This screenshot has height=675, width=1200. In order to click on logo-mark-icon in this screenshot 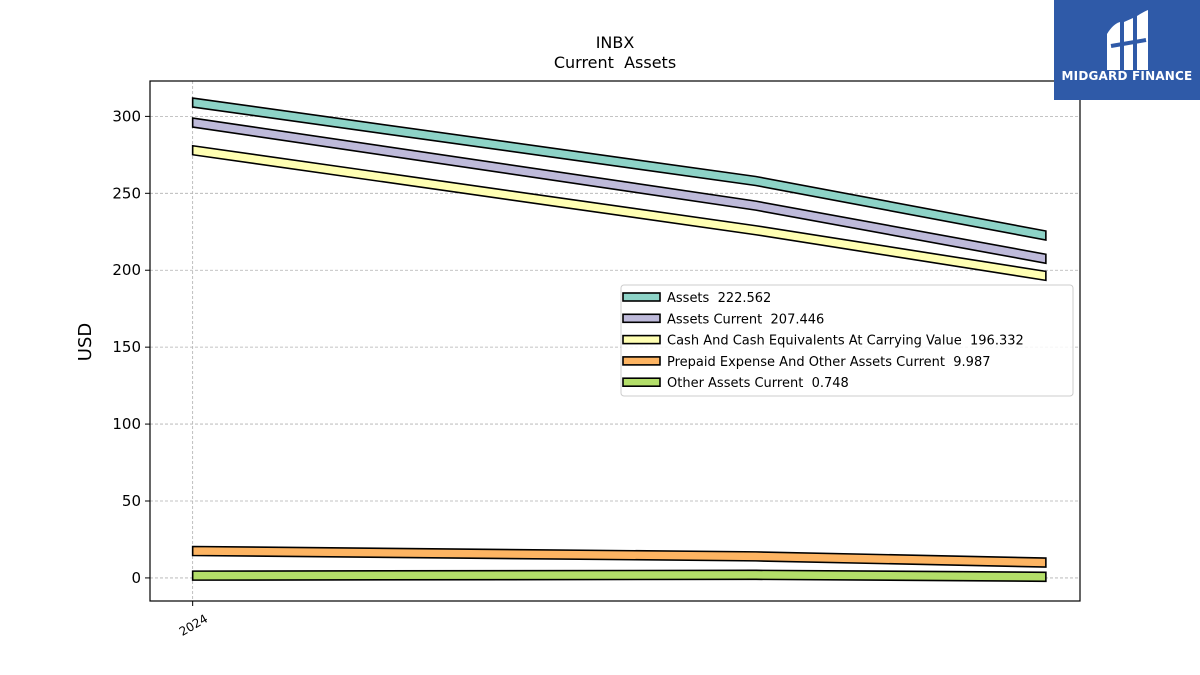, I will do `click(1127, 40)`.